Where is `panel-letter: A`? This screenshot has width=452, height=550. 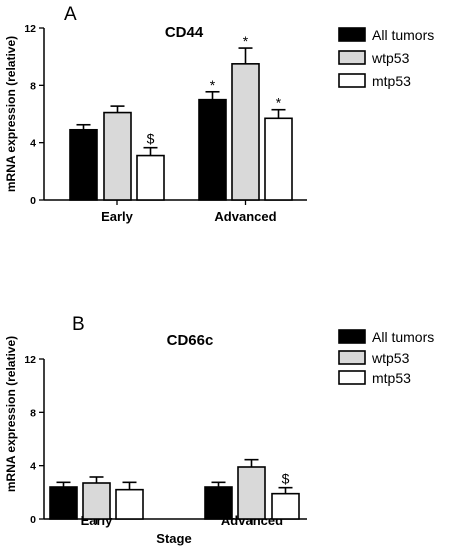 panel-letter: A is located at coordinates (70, 14).